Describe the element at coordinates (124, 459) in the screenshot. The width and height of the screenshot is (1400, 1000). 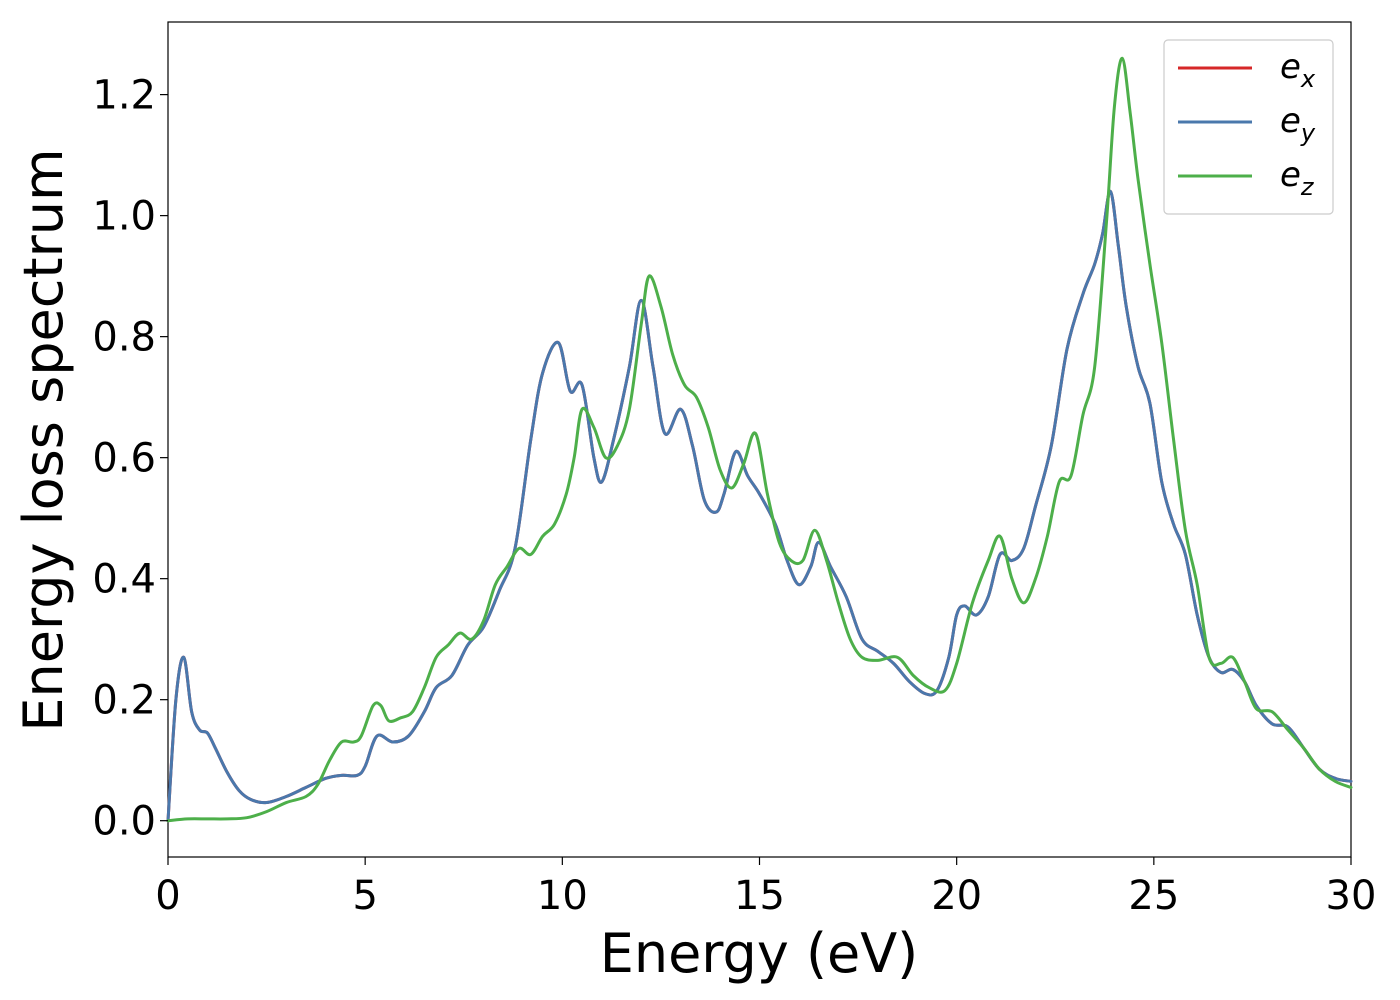
I see `y-tick-label: 0.6` at that location.